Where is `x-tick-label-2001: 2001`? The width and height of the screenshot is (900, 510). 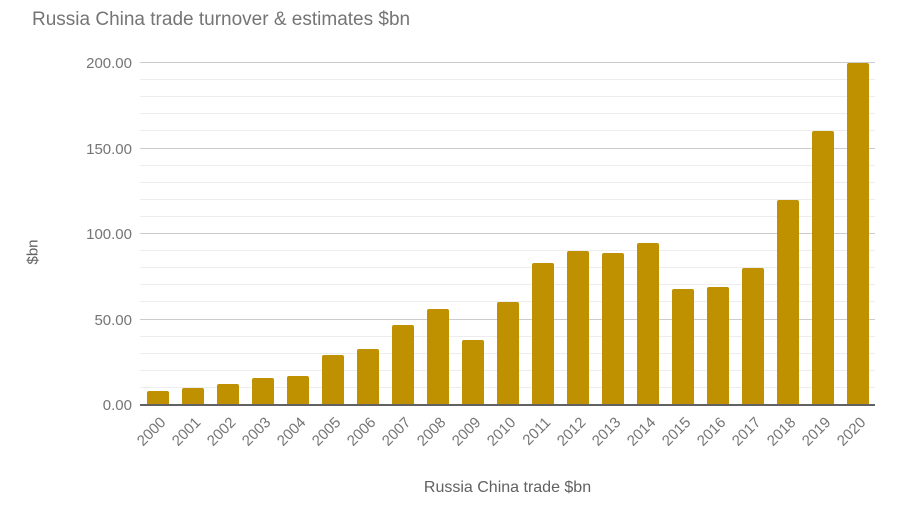 x-tick-label-2001: 2001 is located at coordinates (186, 432).